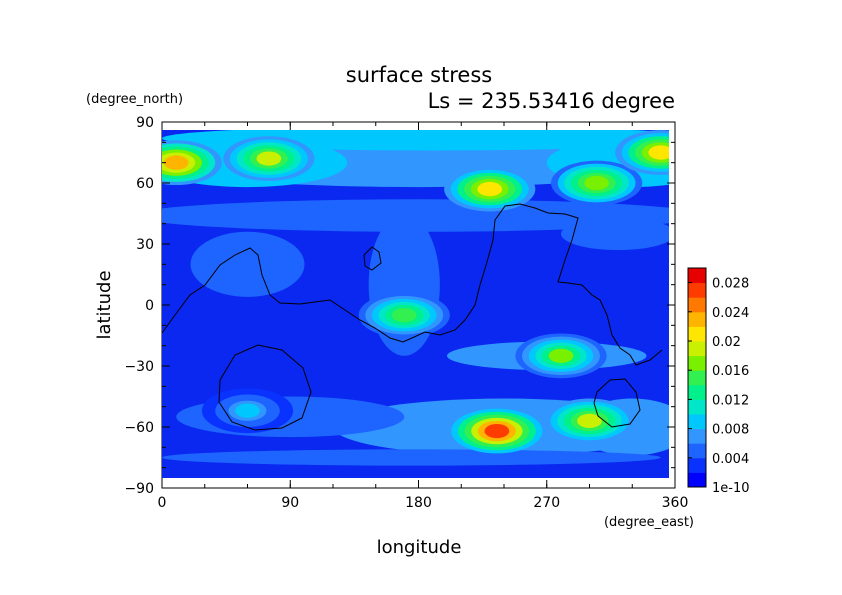 Image resolution: width=842 pixels, height=595 pixels. I want to click on chart-subtitle: Ls = 235.53416 degree, so click(551, 101).